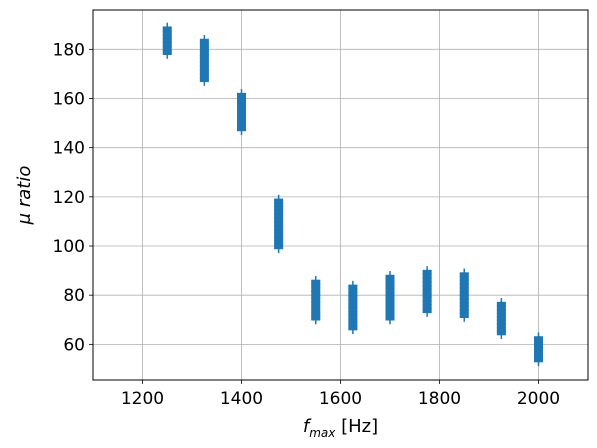 Image resolution: width=597 pixels, height=448 pixels. I want to click on y-tick-label: 160, so click(69, 100).